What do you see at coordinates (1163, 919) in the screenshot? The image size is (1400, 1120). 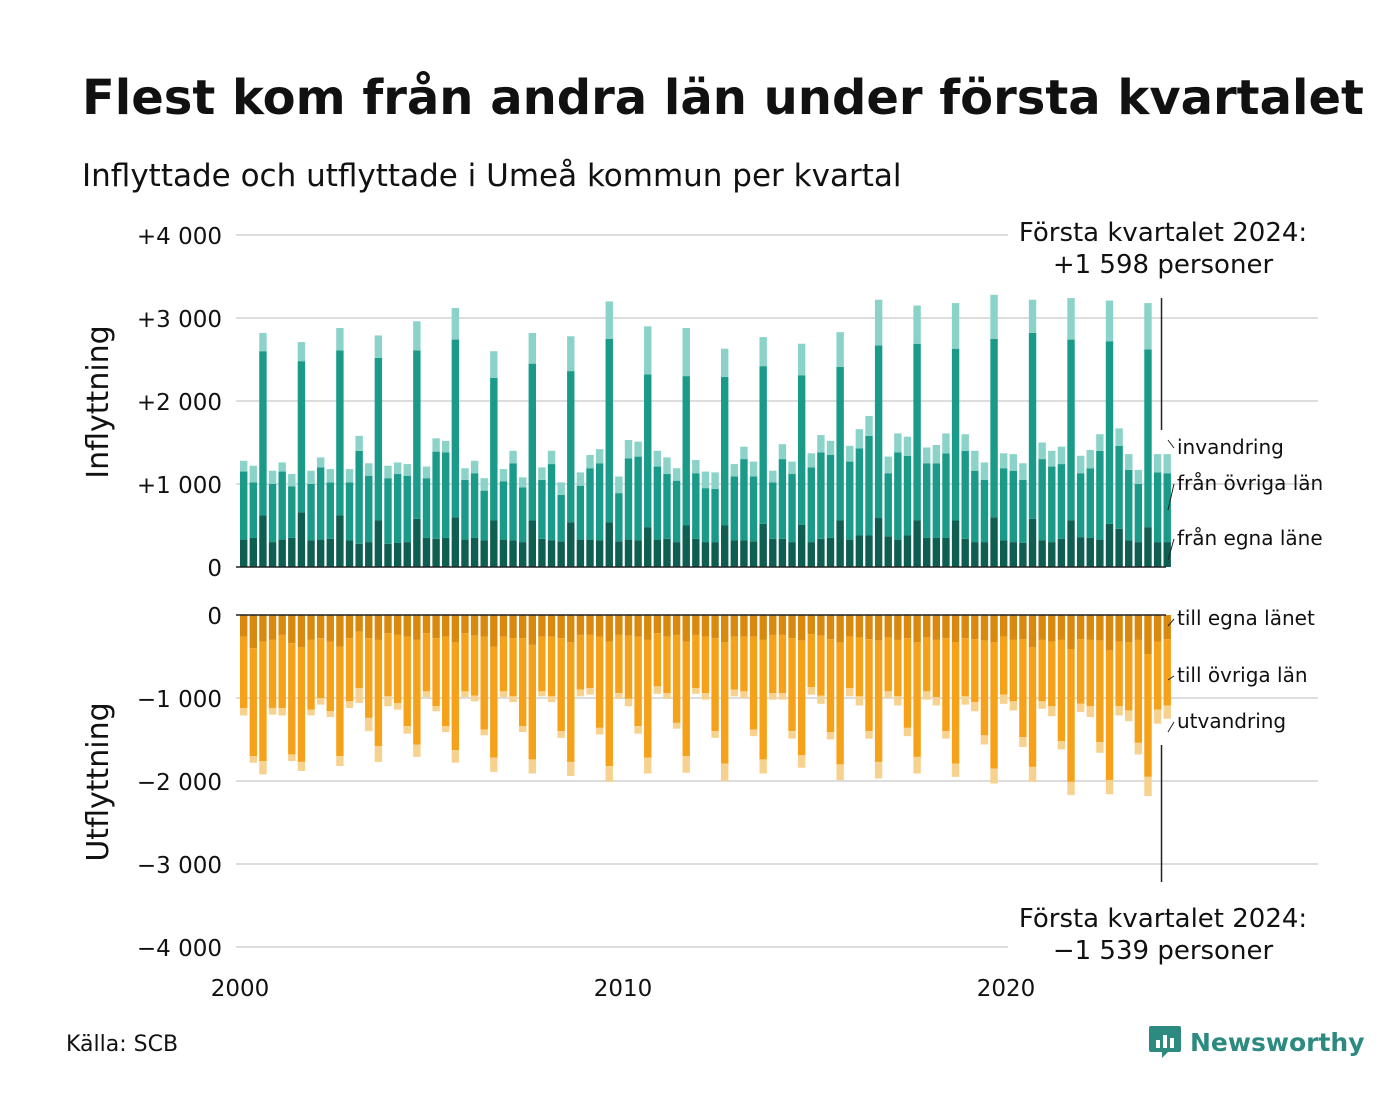 I see `annotation-bottom: Första kvartalet 2024:` at bounding box center [1163, 919].